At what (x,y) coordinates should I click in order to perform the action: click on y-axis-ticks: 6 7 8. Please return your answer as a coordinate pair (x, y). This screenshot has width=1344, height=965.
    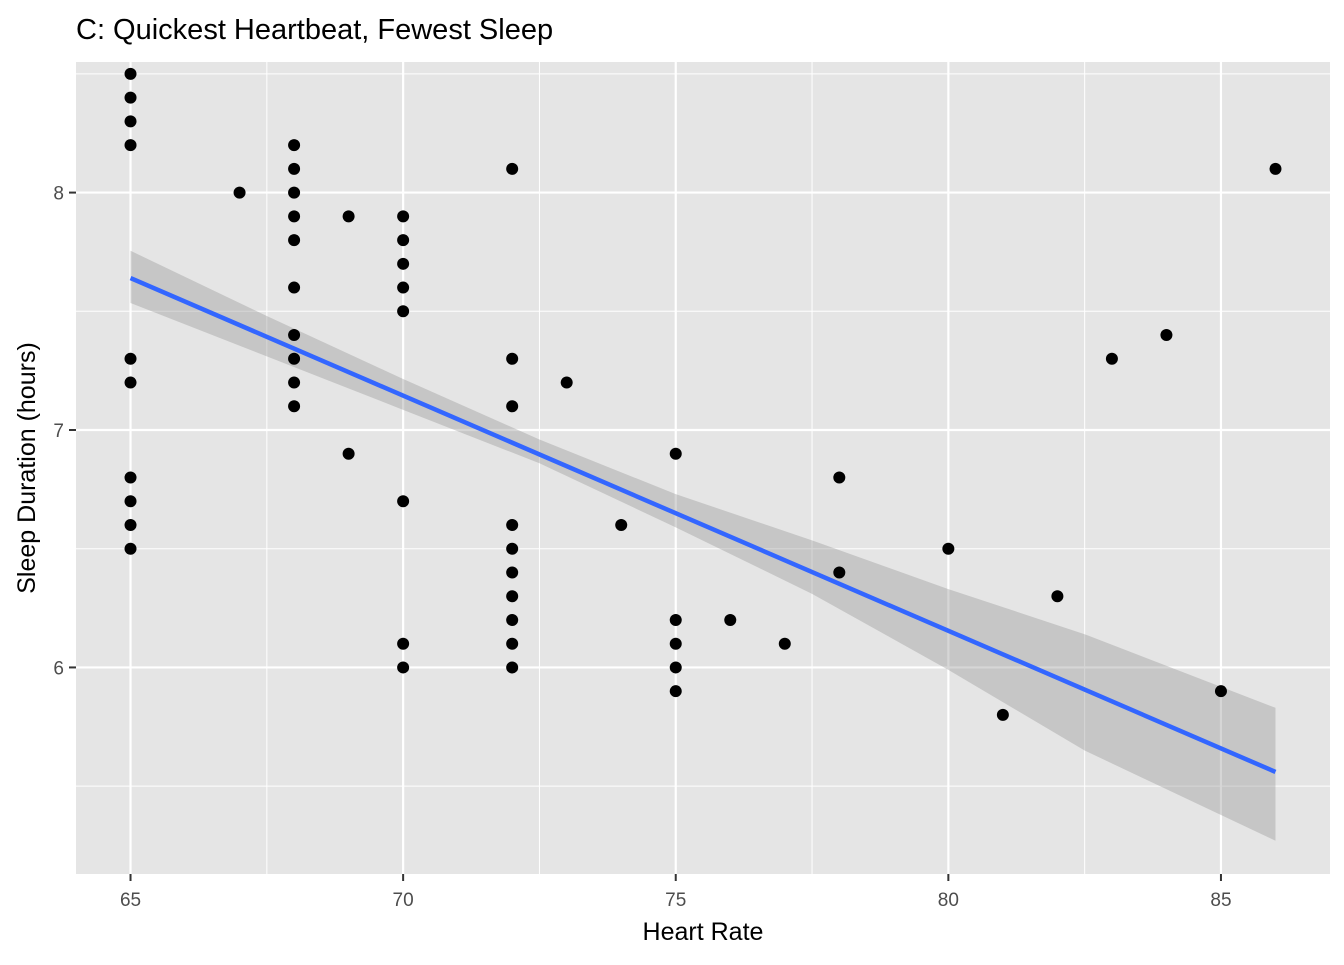
    Looking at the image, I should click on (64, 431).